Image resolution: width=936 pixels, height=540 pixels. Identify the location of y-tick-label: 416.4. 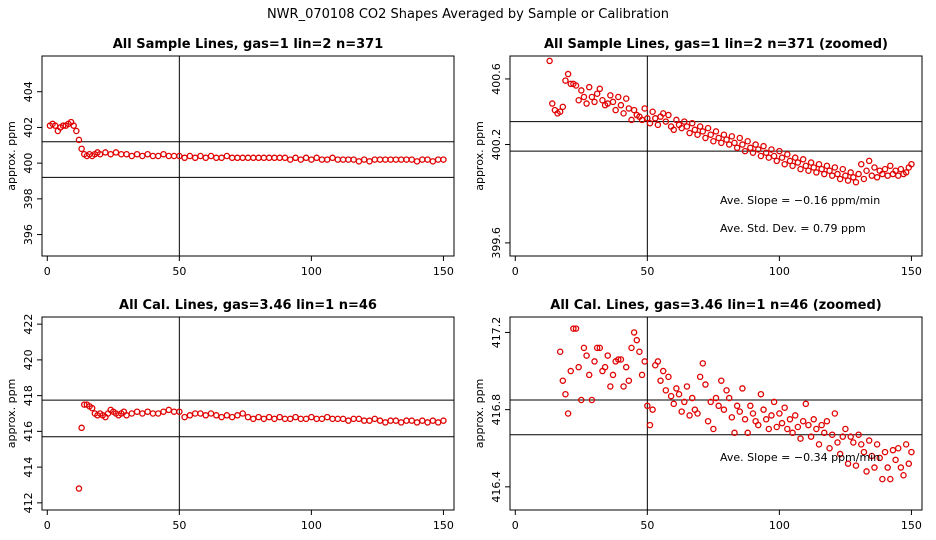
(496, 487).